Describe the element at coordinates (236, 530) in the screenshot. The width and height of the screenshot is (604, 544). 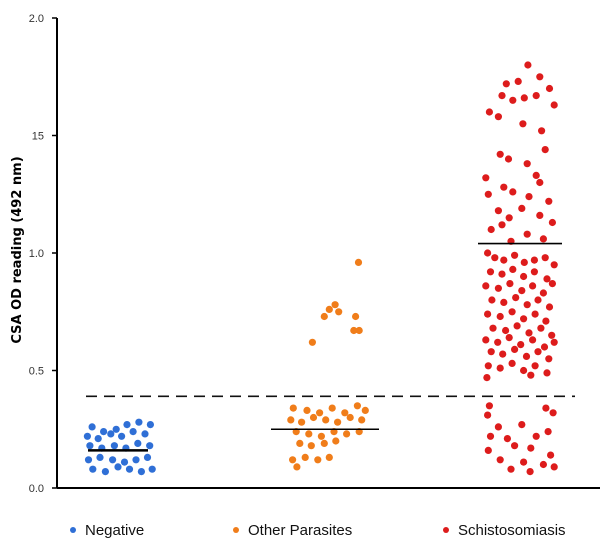
I see `legend-marker-other-parasites` at that location.